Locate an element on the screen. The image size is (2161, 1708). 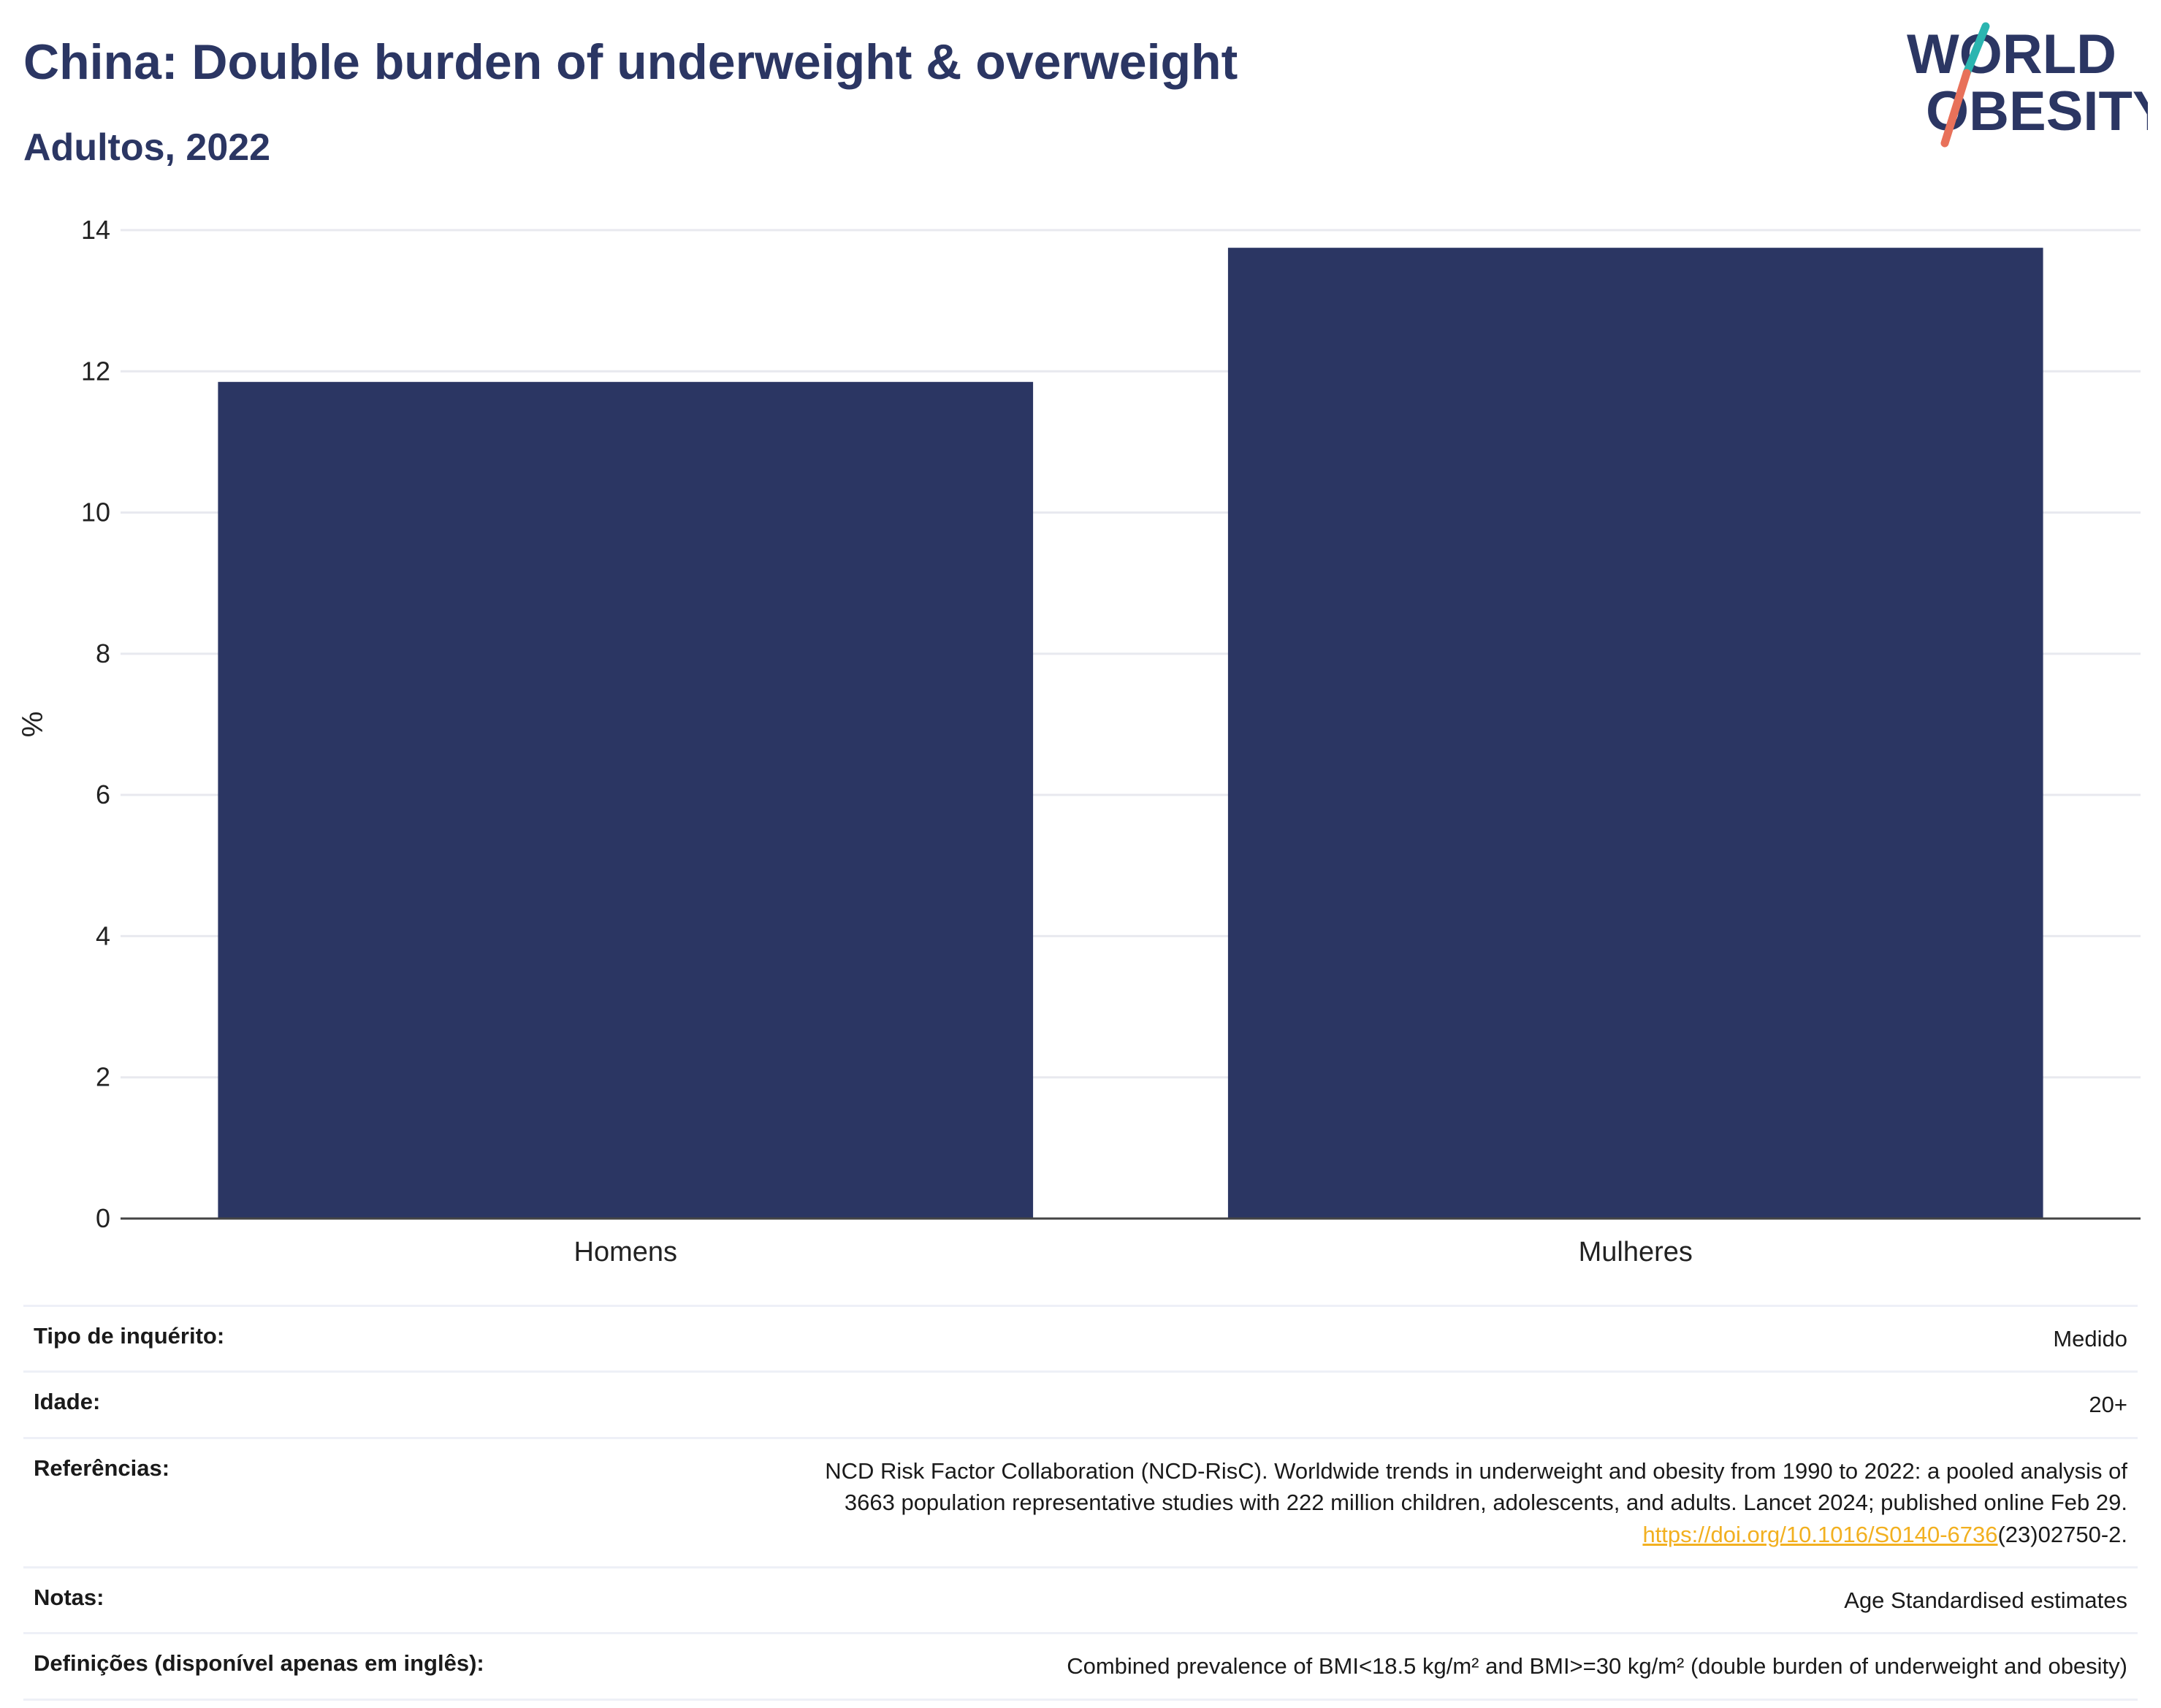
y-tick-label: 14 is located at coordinates (96, 230).